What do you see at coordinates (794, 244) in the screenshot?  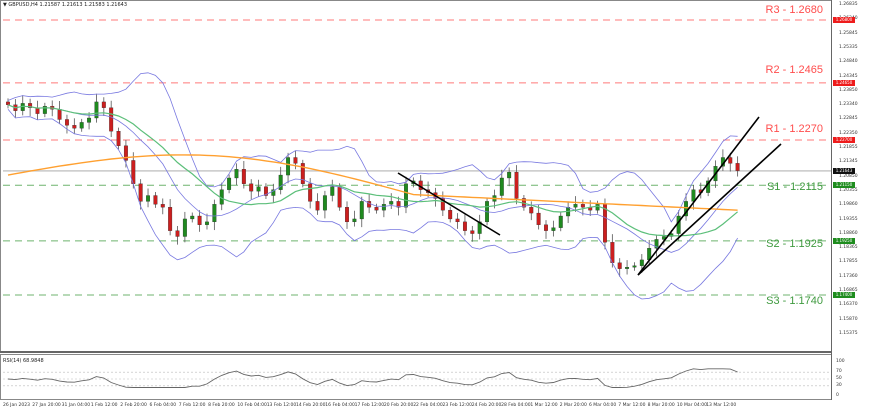 I see `s2-label: S2 - 1.1925` at bounding box center [794, 244].